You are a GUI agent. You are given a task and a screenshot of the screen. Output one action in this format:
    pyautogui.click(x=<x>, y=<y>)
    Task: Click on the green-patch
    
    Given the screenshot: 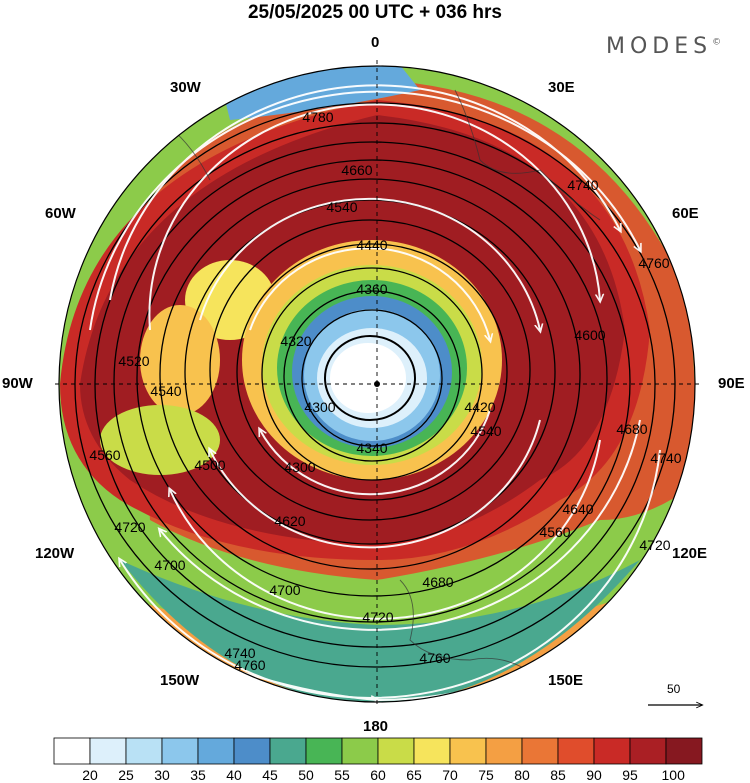 What is the action you would take?
    pyautogui.click(x=160, y=440)
    